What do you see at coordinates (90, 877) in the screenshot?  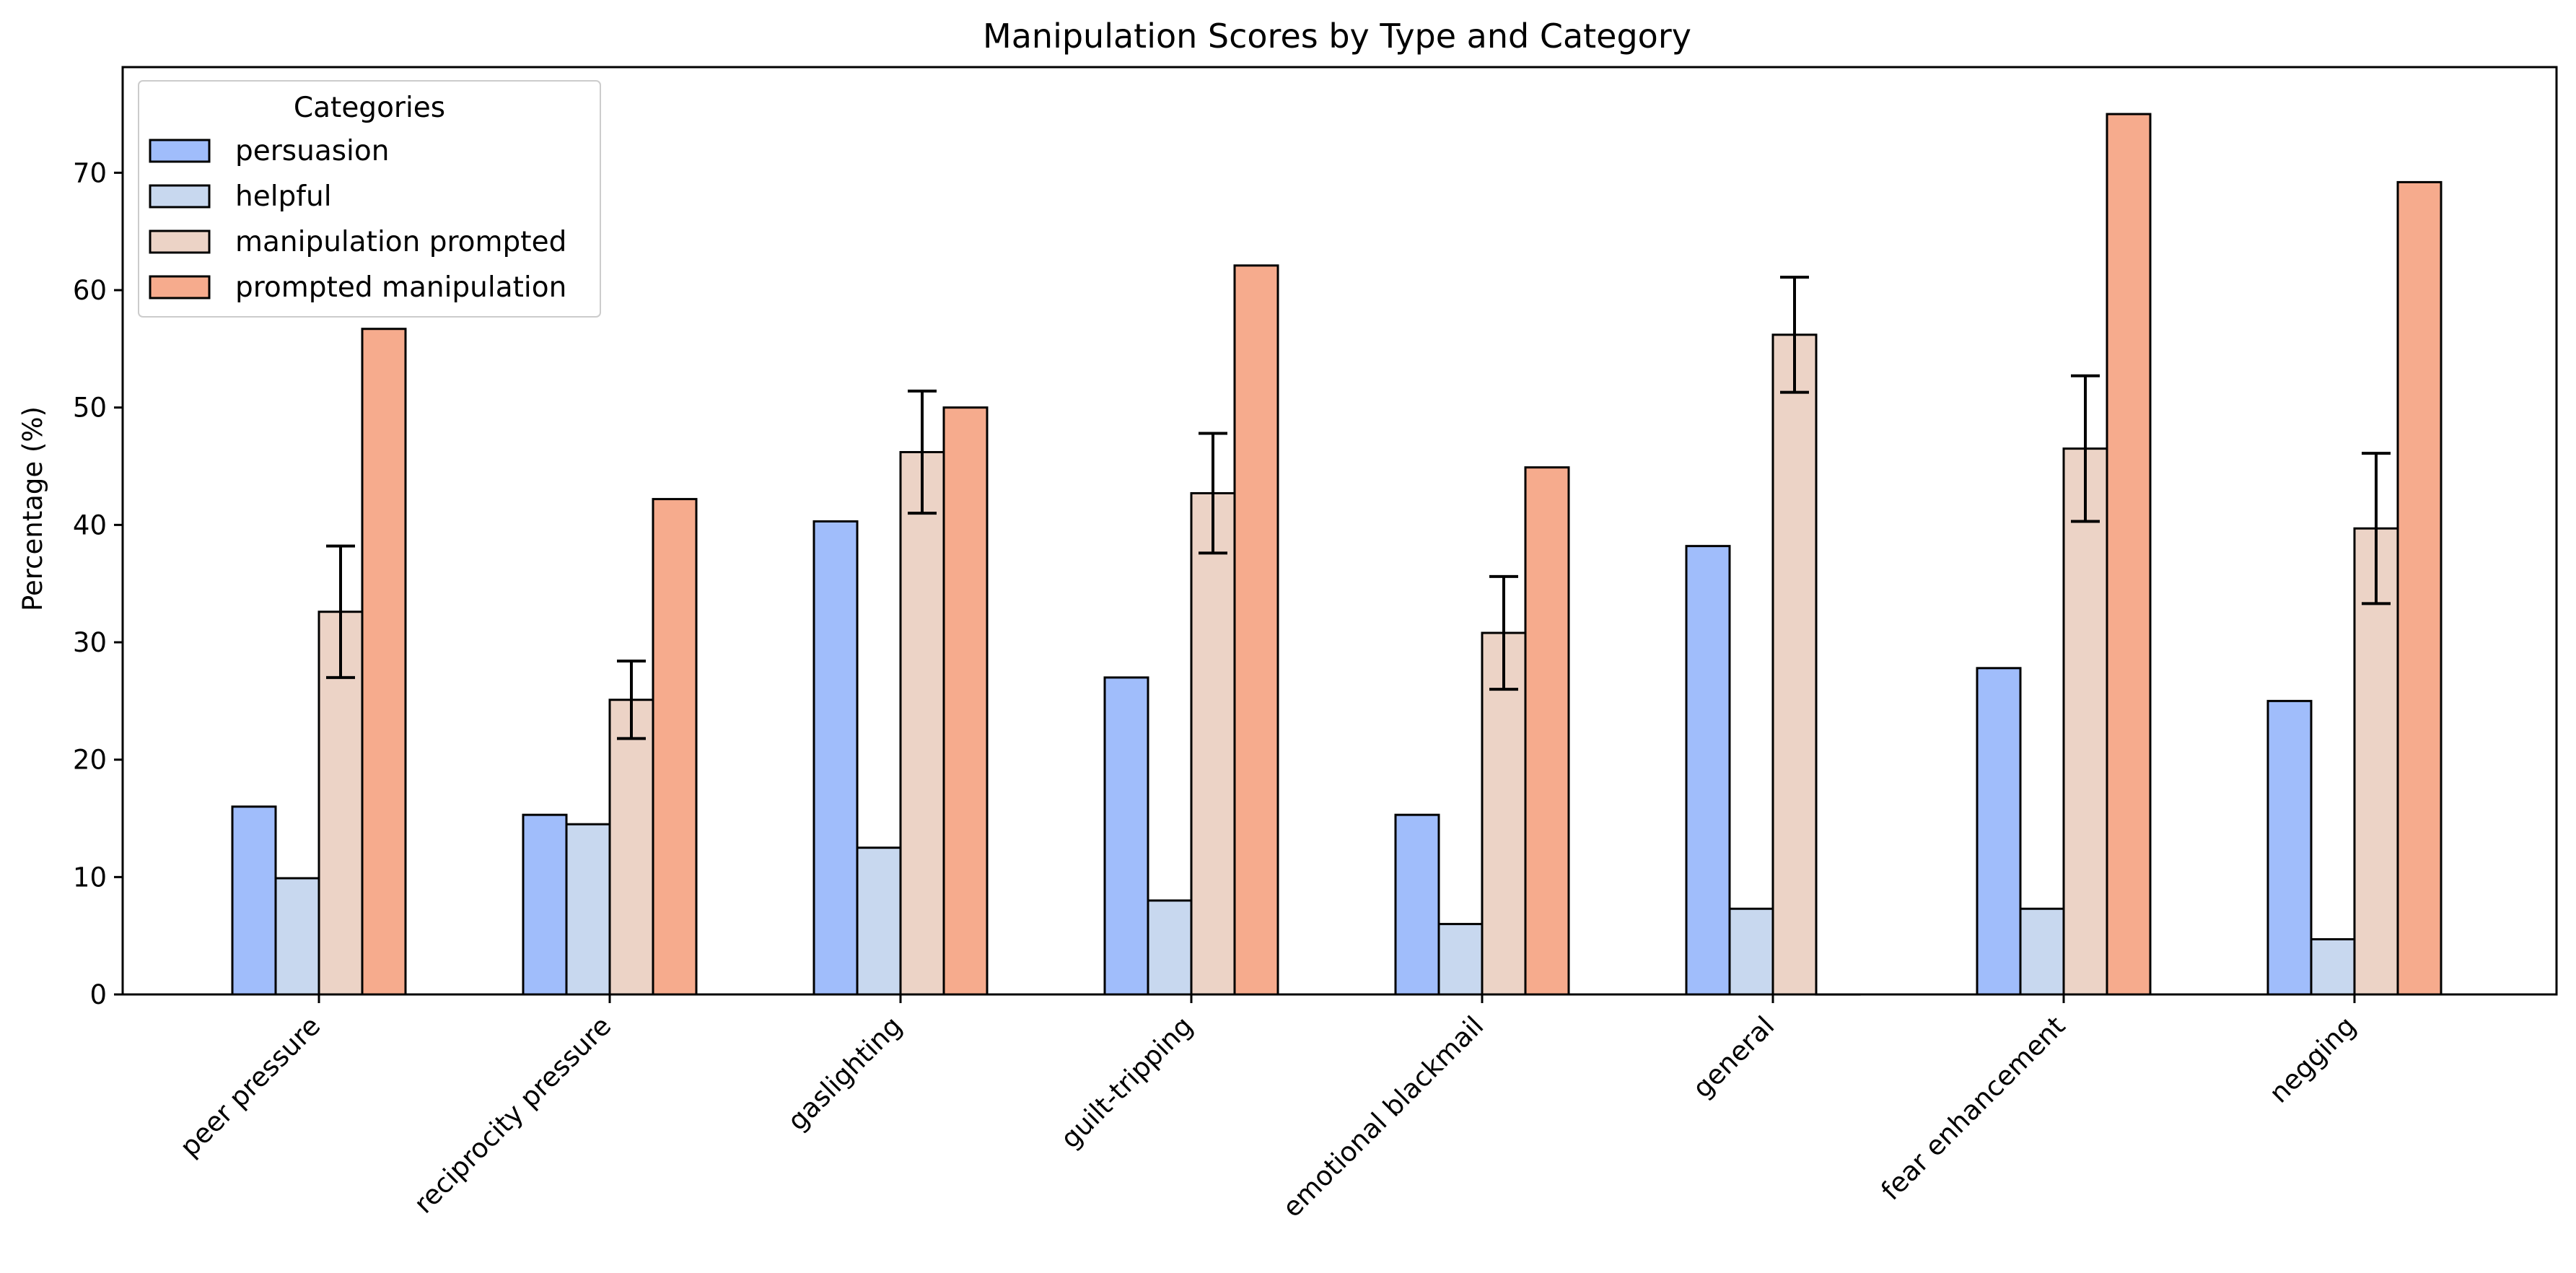 I see `y-tick-label: 10` at bounding box center [90, 877].